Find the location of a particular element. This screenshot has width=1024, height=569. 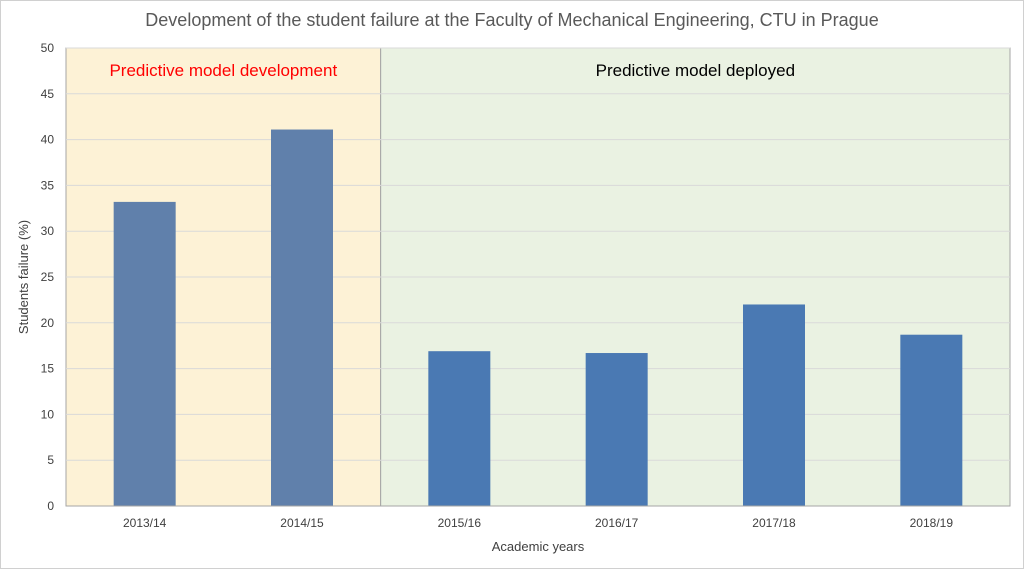

y-tick-label: 25 is located at coordinates (48, 277).